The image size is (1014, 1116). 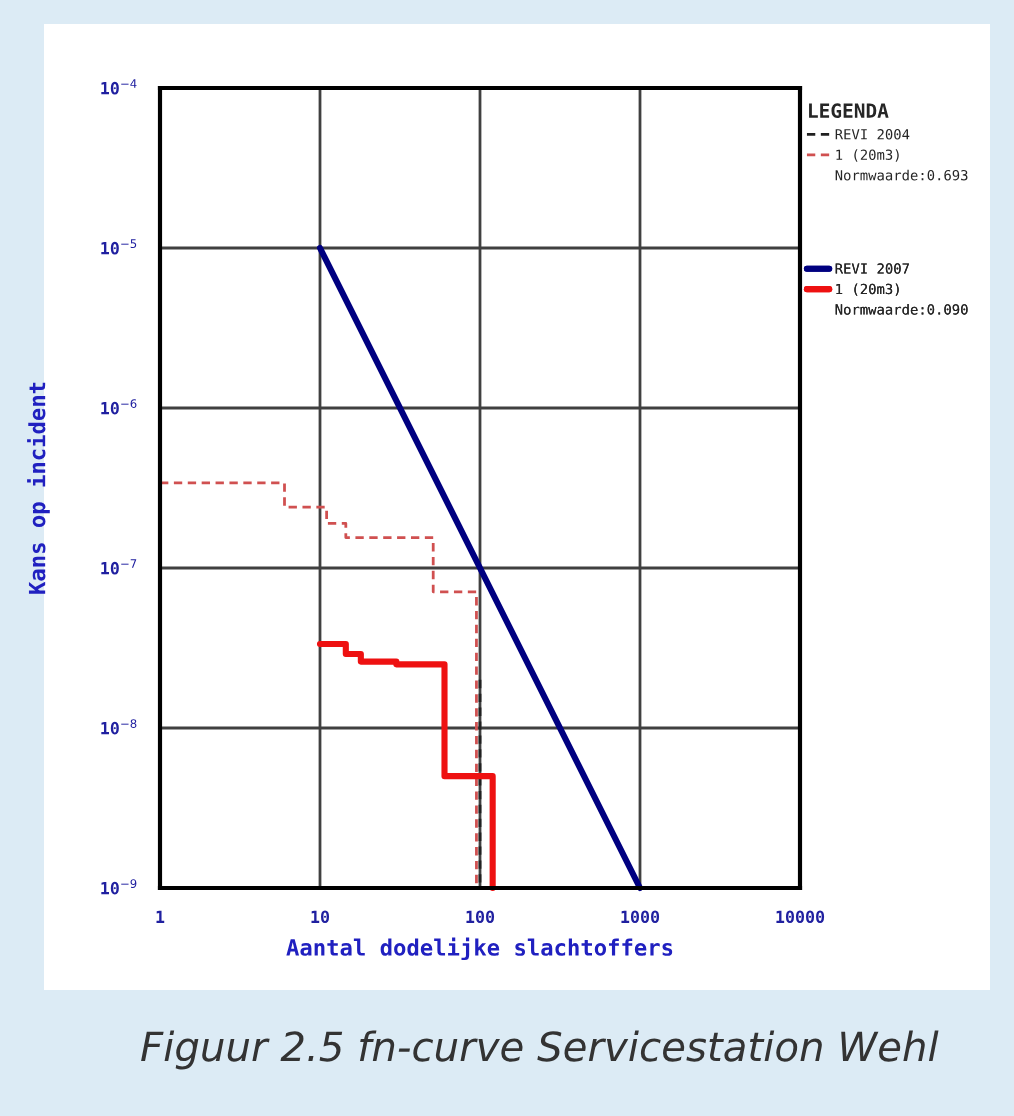 I want to click on x-tick-label: 10000, so click(x=800, y=917).